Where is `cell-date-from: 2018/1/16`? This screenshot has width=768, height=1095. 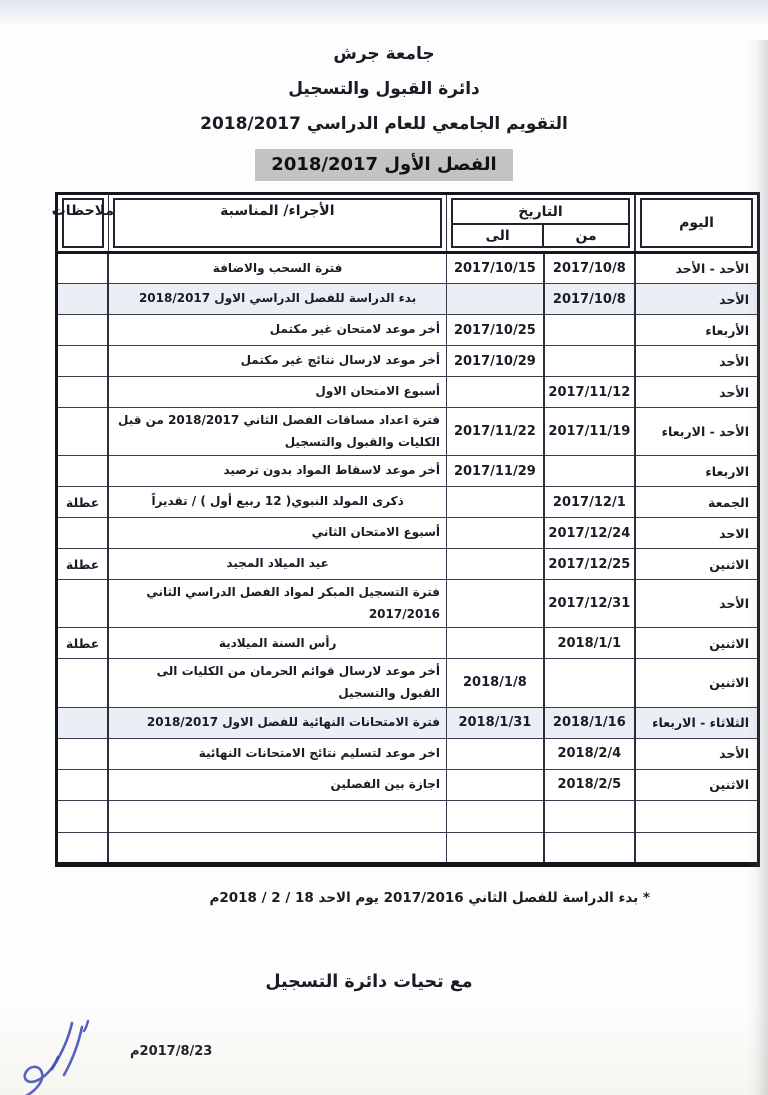 cell-date-from: 2018/1/16 is located at coordinates (589, 722).